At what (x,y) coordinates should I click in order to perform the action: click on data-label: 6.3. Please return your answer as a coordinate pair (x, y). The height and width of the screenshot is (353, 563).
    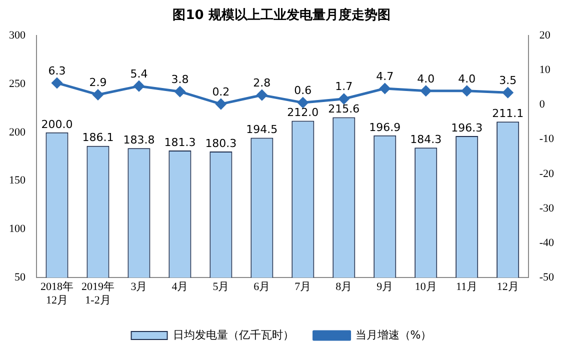
    Looking at the image, I should click on (57, 71).